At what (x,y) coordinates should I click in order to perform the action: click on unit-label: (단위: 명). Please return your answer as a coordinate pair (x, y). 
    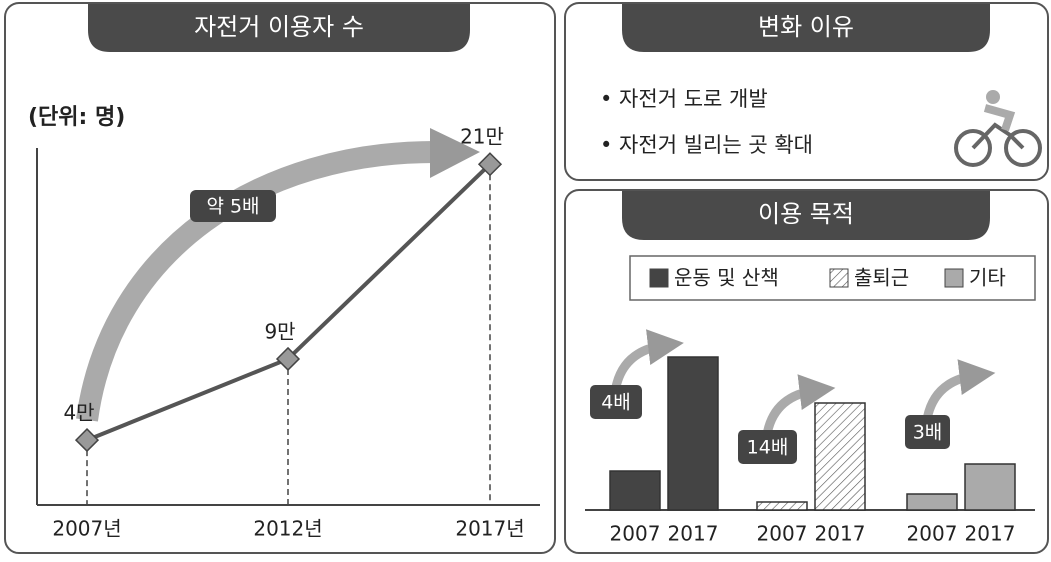
    Looking at the image, I should click on (76, 117).